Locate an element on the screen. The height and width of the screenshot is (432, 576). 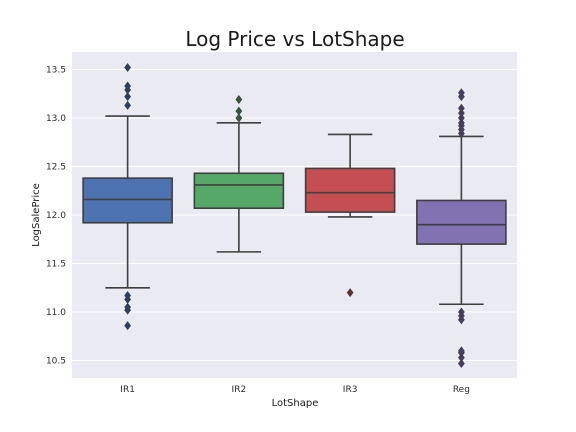
boxplot-ir2 is located at coordinates (239, 174).